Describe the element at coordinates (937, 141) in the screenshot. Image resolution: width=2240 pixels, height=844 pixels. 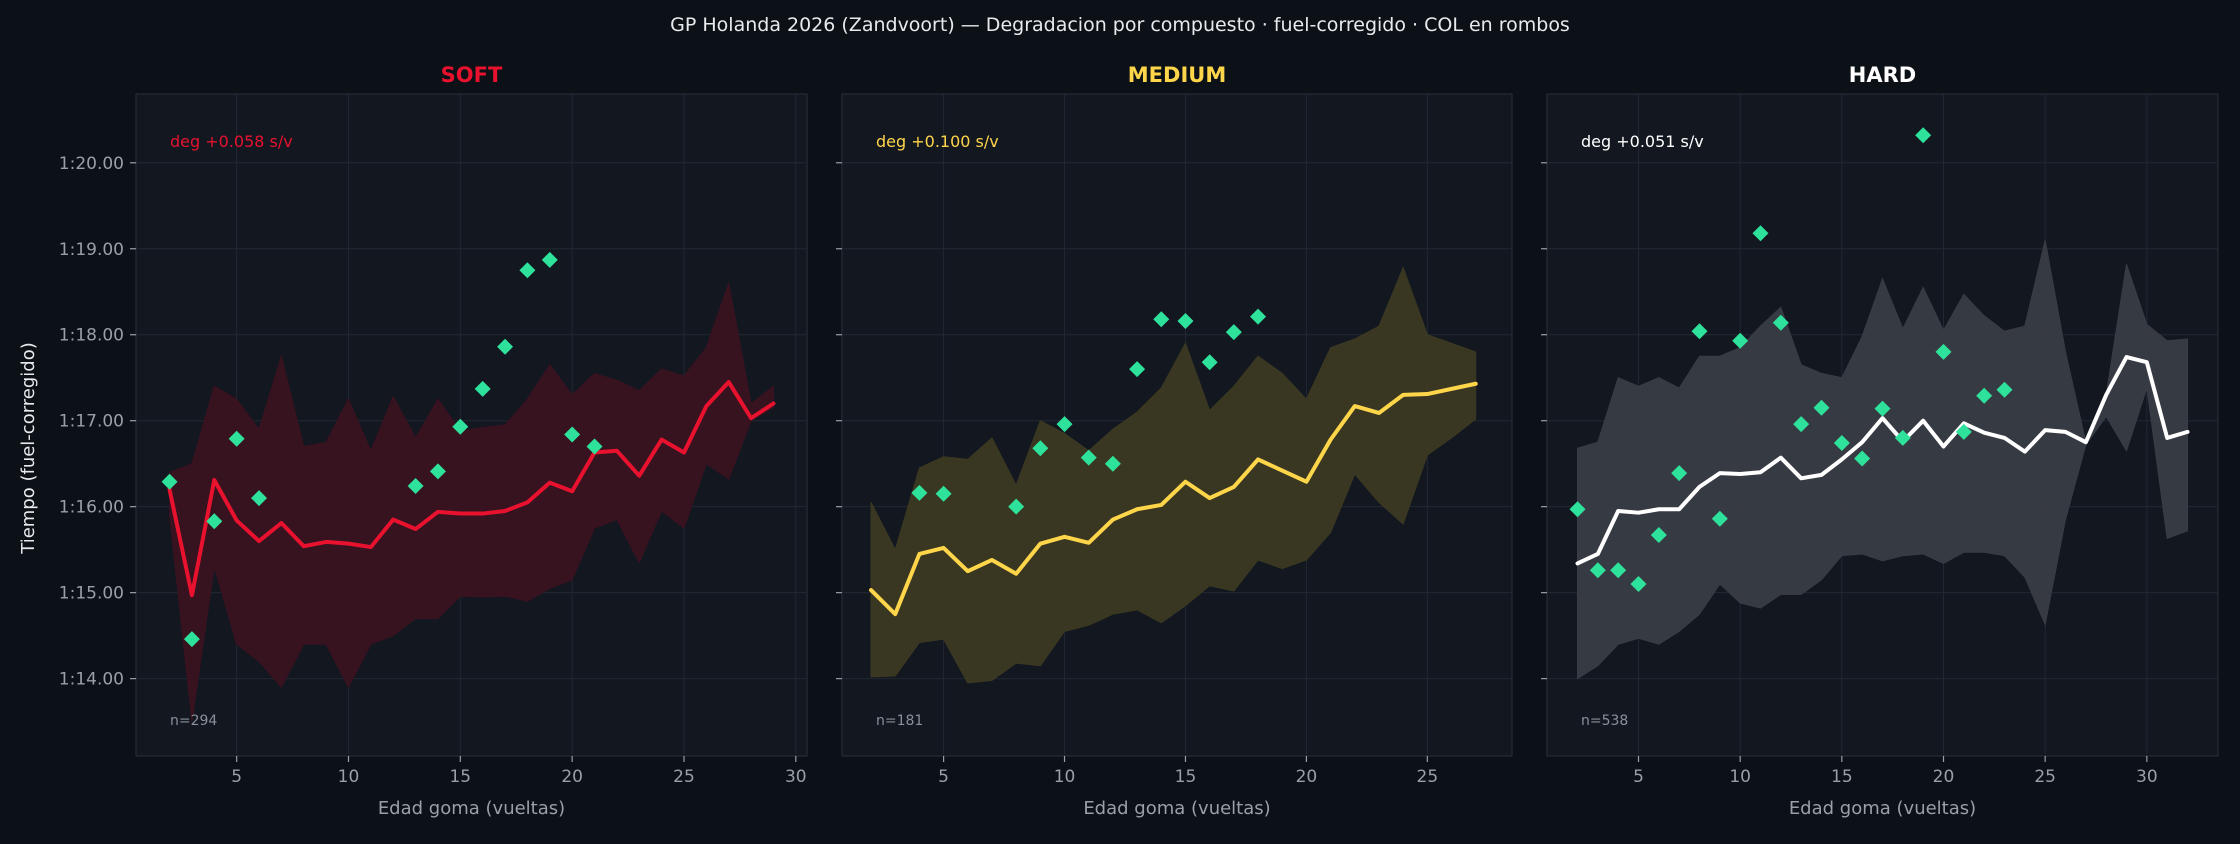
I see `degradation-label: deg +0.100 s/v` at that location.